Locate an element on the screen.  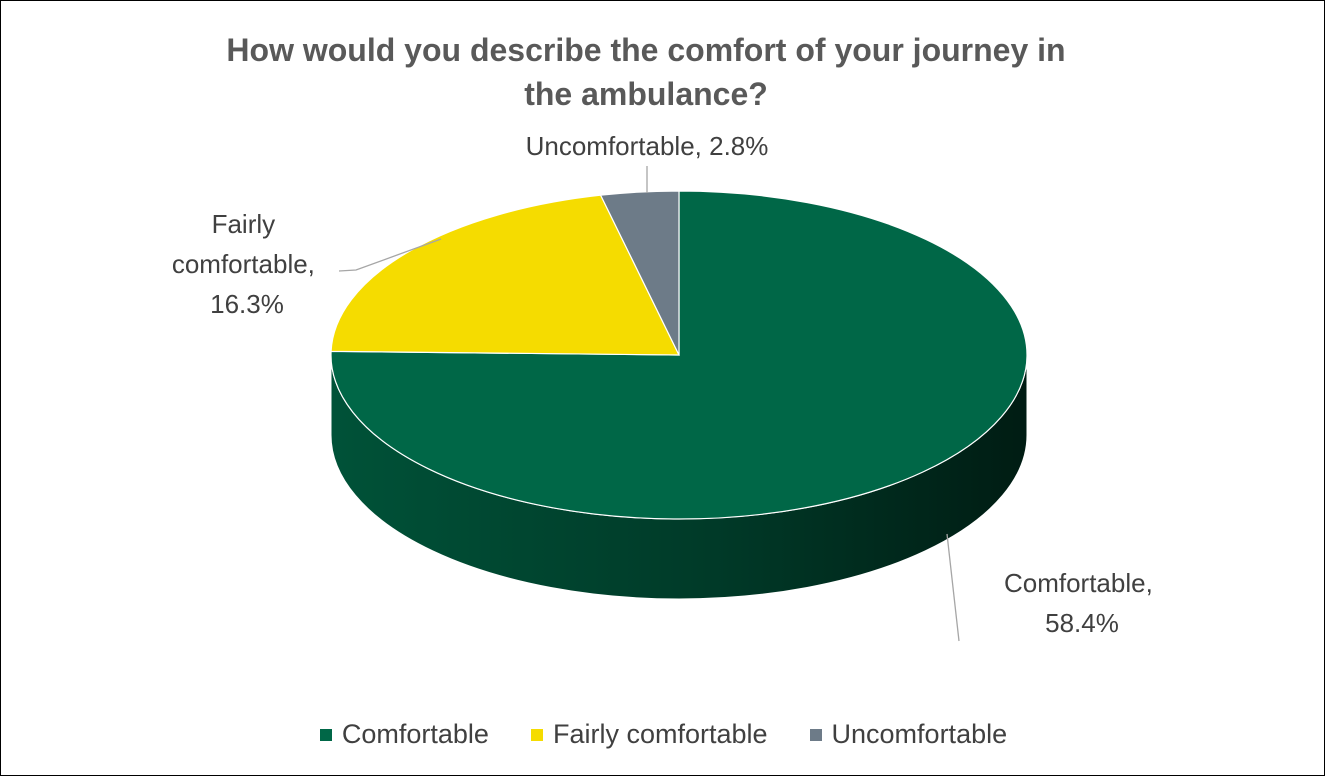
legend-swatch-fairly-comfortable is located at coordinates (536, 734).